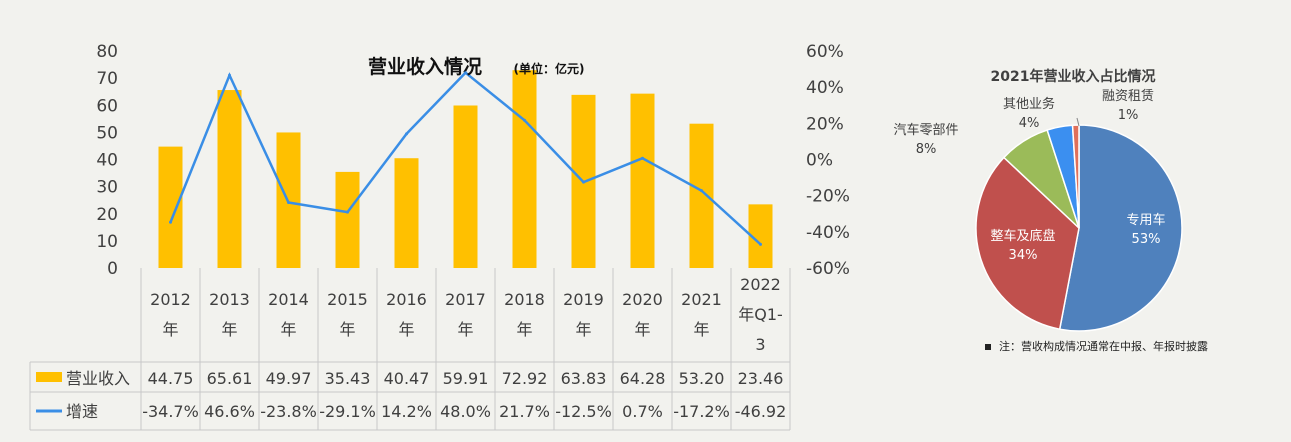  I want to click on pie-slice-label: 专用车, so click(1145, 220).